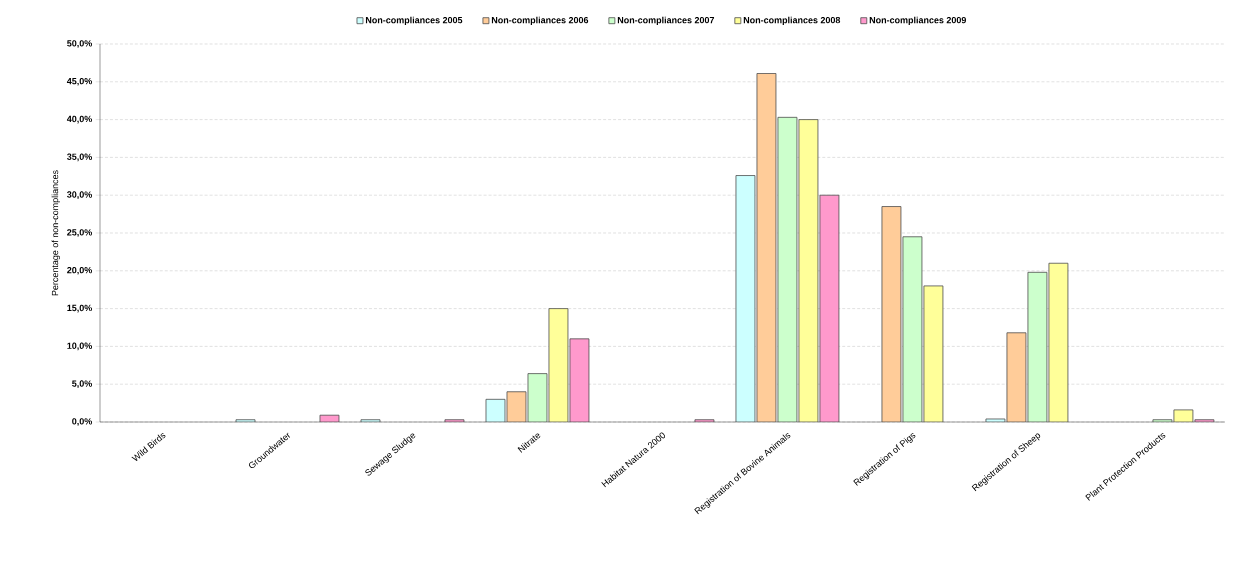 This screenshot has width=1233, height=575. What do you see at coordinates (792, 21) in the screenshot?
I see `legend-label: Non-compliances 2008` at bounding box center [792, 21].